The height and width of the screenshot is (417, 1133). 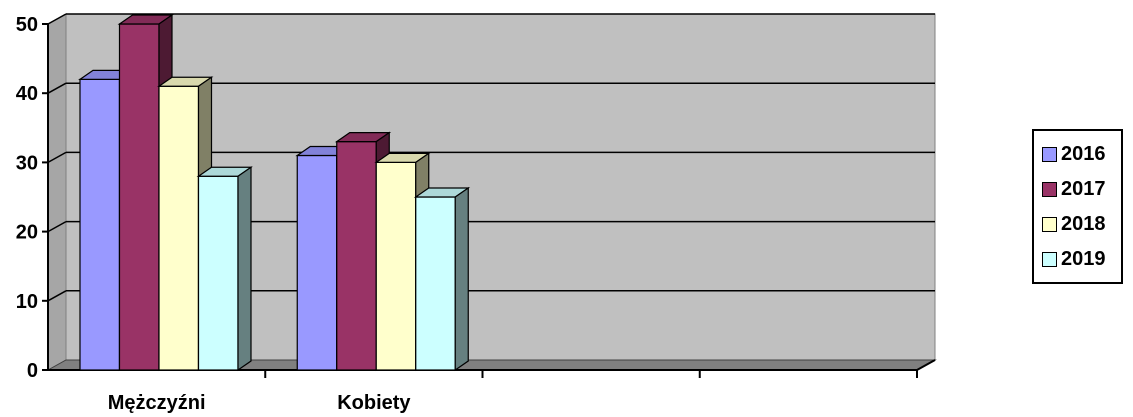 I want to click on y-tick-label: 10, so click(x=27, y=302).